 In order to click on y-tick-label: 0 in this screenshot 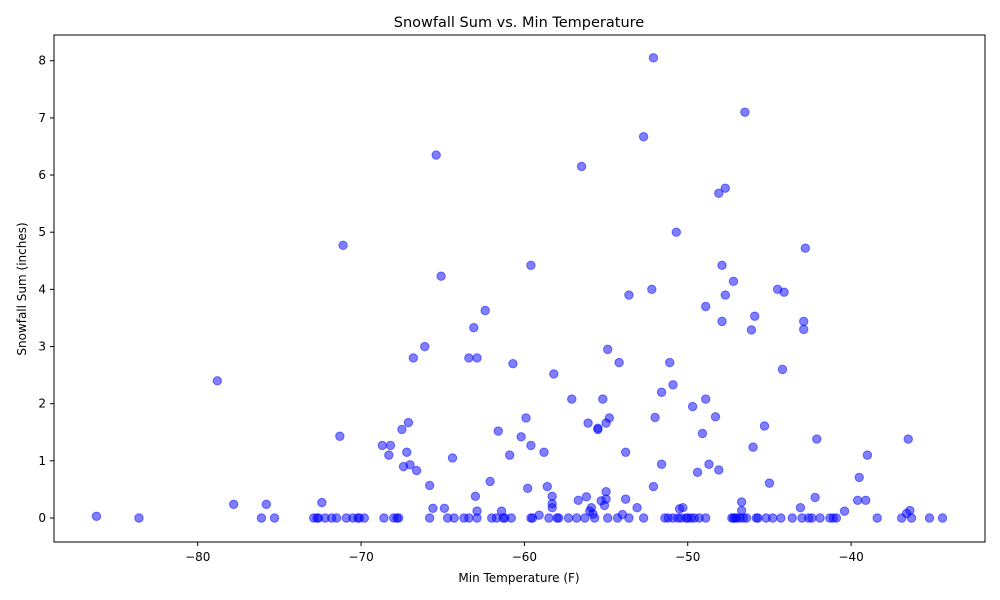, I will do `click(42, 518)`.